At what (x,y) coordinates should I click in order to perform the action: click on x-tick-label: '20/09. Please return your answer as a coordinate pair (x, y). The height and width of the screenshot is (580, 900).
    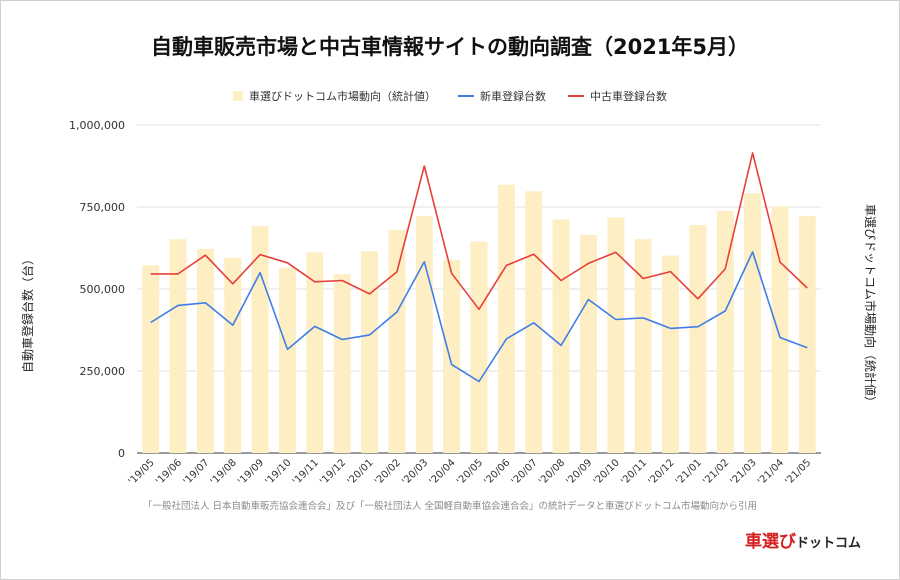
    Looking at the image, I should click on (579, 472).